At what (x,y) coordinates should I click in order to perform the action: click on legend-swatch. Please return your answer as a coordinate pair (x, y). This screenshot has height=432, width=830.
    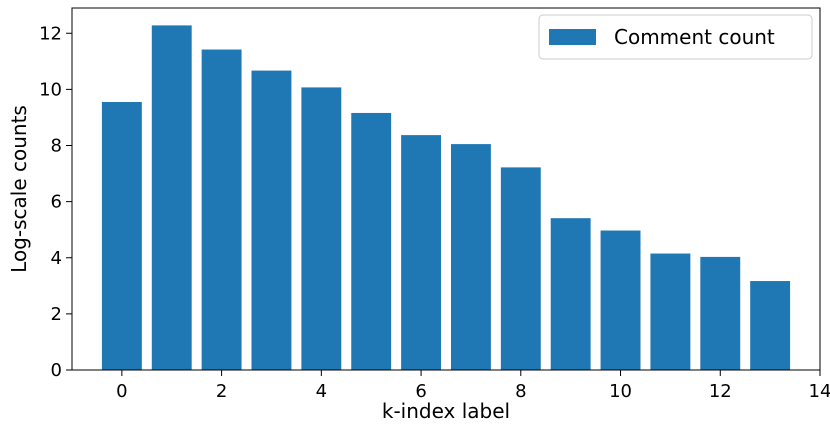
    Looking at the image, I should click on (572, 37).